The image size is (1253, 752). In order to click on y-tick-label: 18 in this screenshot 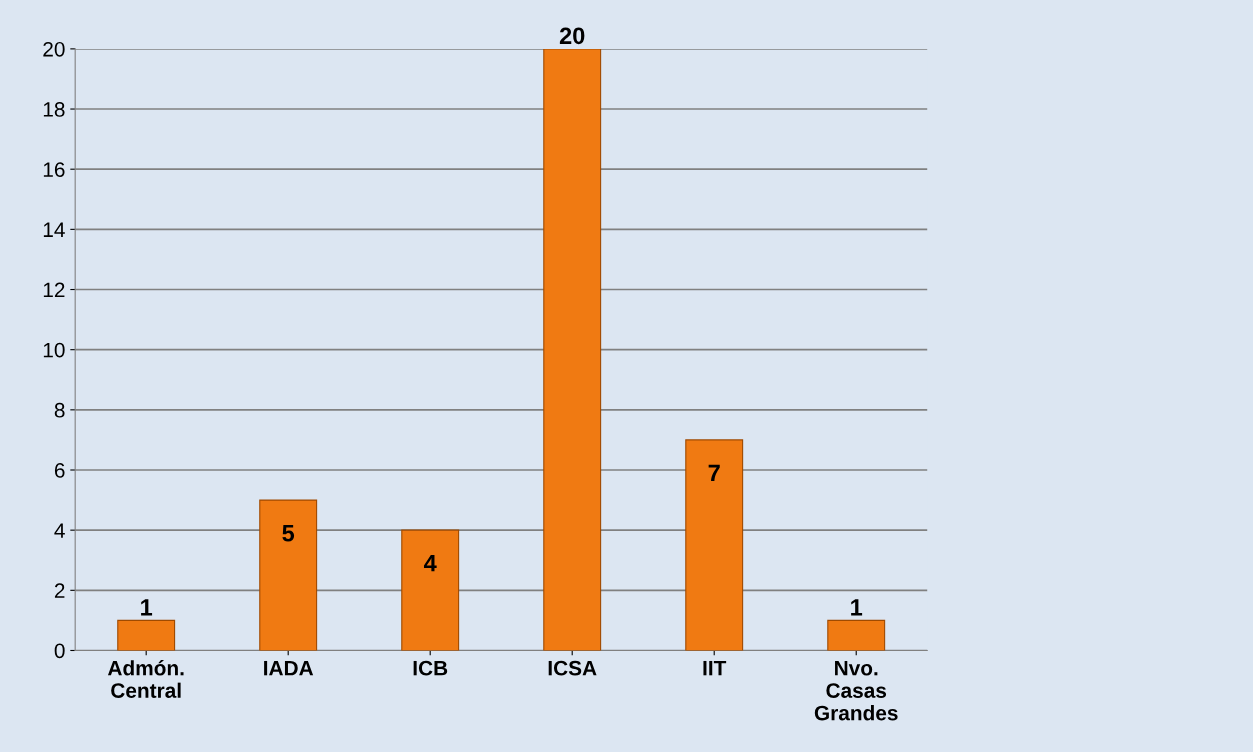, I will do `click(54, 109)`.